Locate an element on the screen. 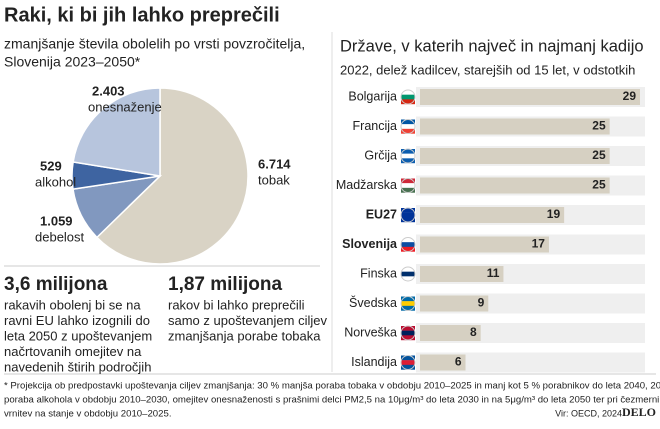  category-label: Slovenija is located at coordinates (370, 244).